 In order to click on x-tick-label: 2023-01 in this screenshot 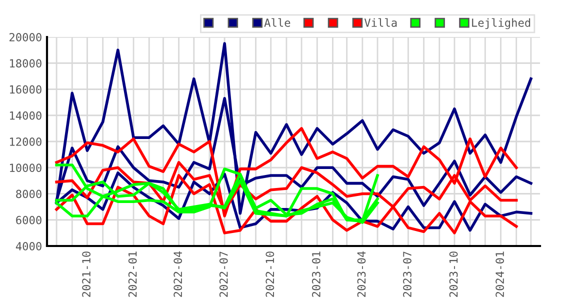, I will do `click(316, 274)`.